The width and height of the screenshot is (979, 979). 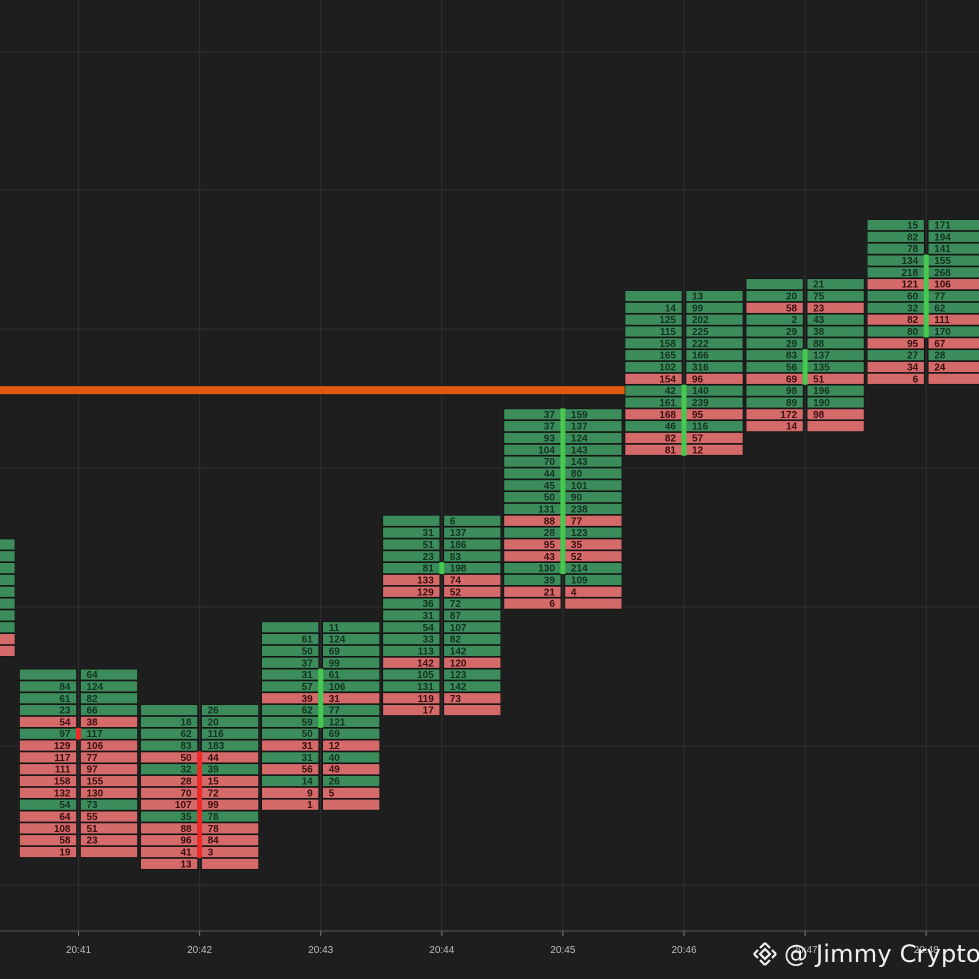 I want to click on bid-volume-label: 142, so click(x=425, y=663).